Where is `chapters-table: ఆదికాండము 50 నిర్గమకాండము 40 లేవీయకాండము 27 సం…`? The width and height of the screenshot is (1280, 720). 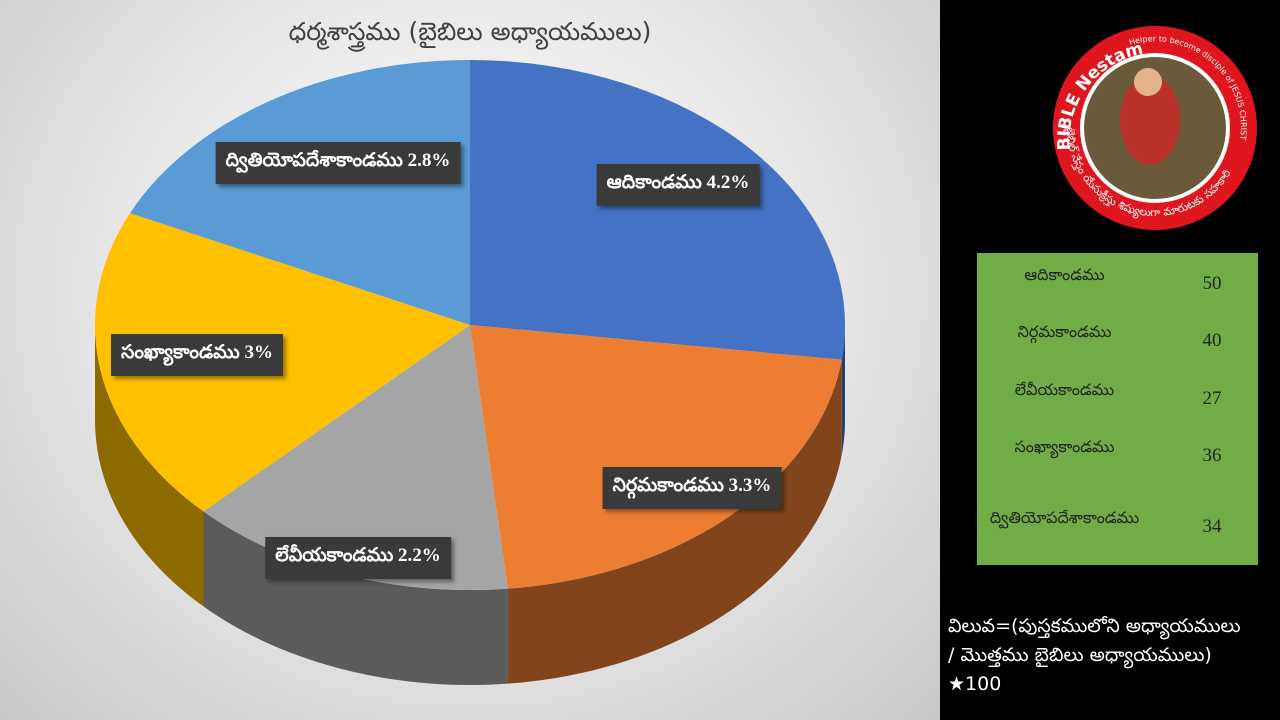
chapters-table: ఆదికాండము 50 నిర్గమకాండము 40 లేవీయకాండము 27 సం… is located at coordinates (1117, 409).